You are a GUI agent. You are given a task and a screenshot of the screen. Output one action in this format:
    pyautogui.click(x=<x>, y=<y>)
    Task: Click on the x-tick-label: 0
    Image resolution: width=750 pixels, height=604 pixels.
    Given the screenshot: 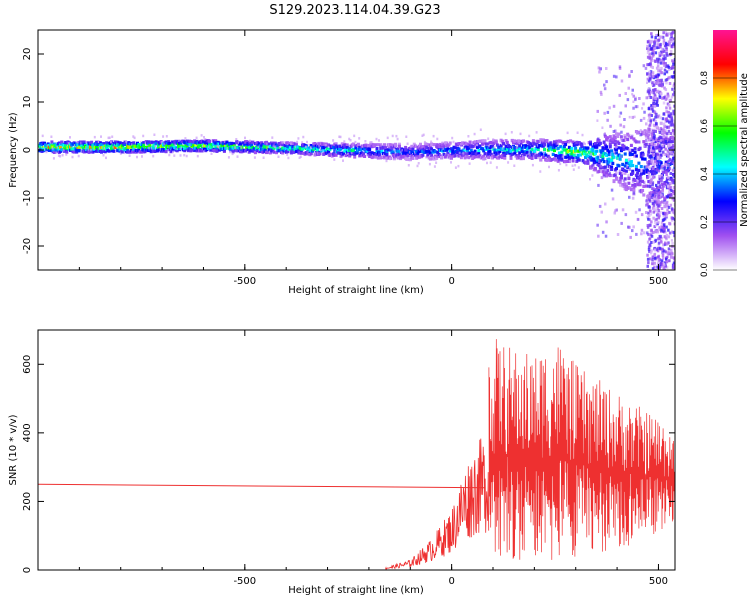 What is the action you would take?
    pyautogui.click(x=451, y=581)
    